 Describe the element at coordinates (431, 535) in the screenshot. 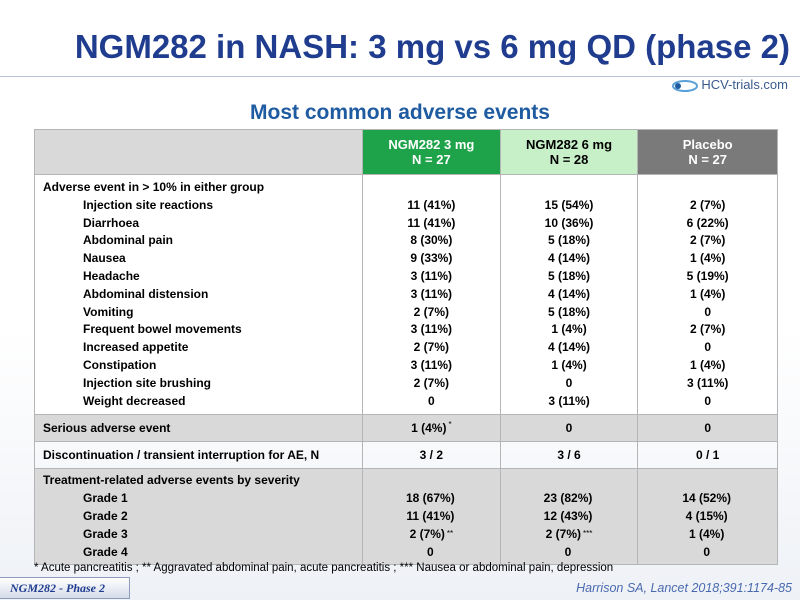

I see `severity-value: 2 (7%) **` at that location.